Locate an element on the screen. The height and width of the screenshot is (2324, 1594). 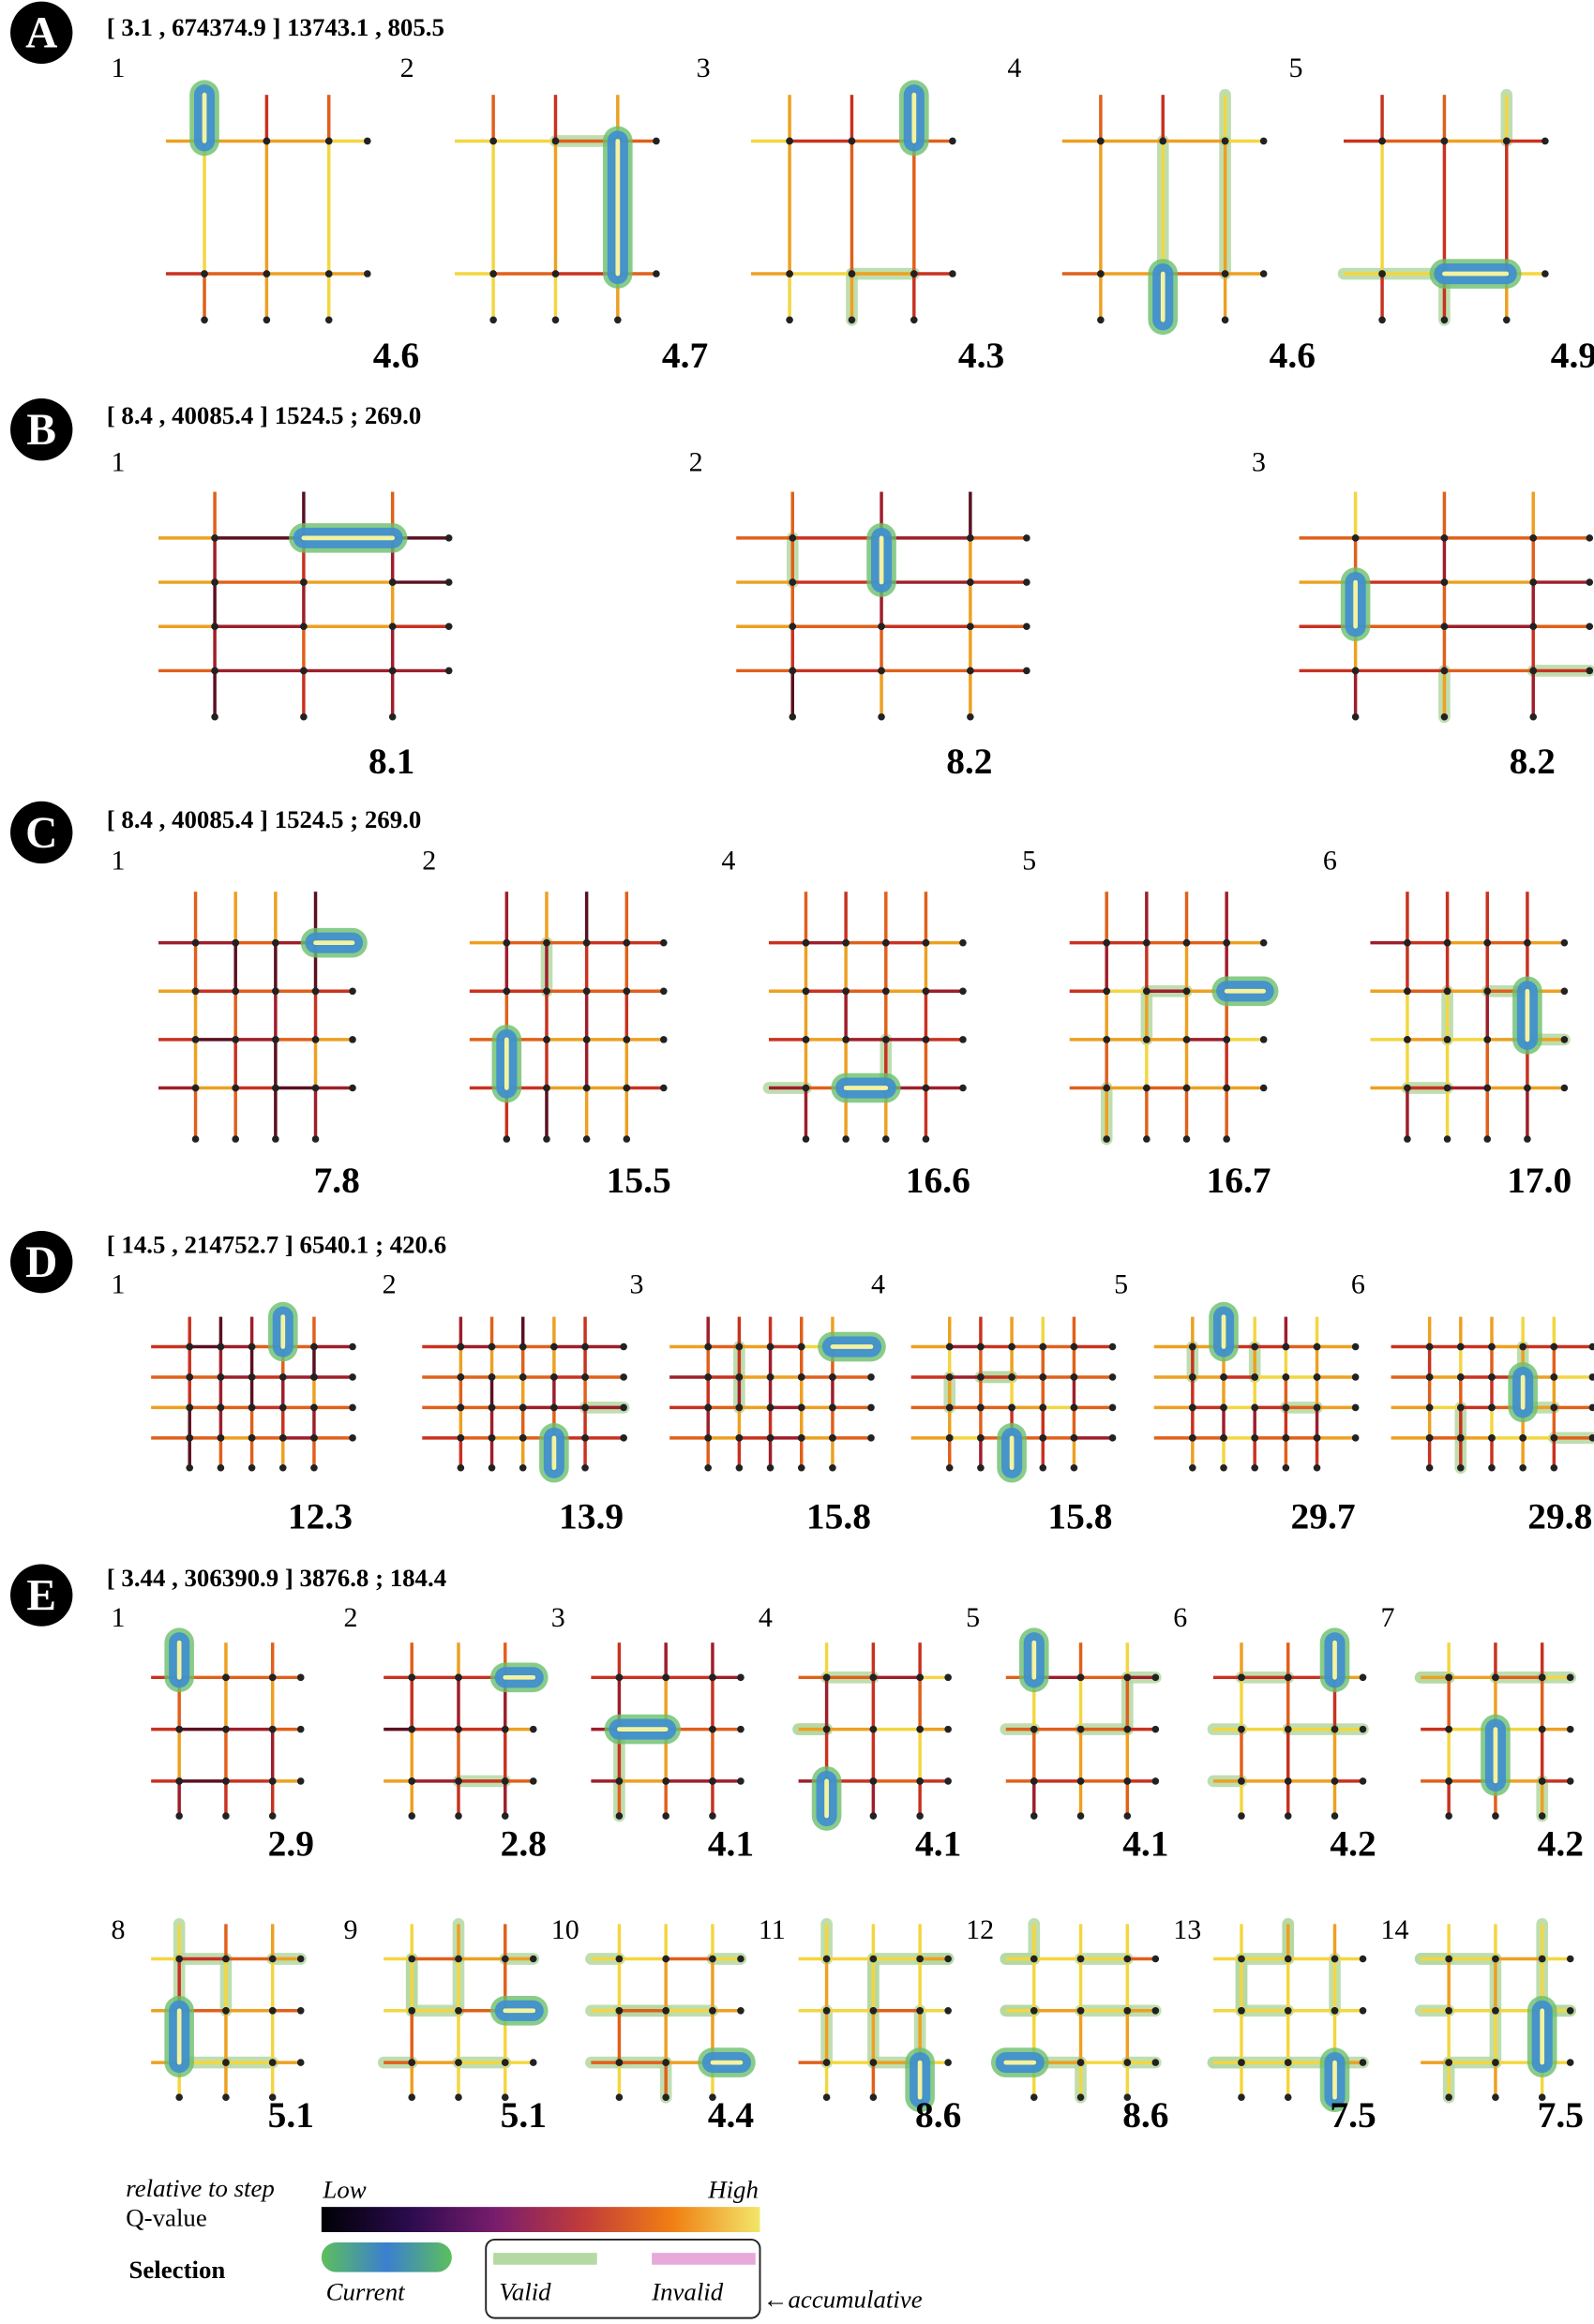
panel-letter: B is located at coordinates (41, 431).